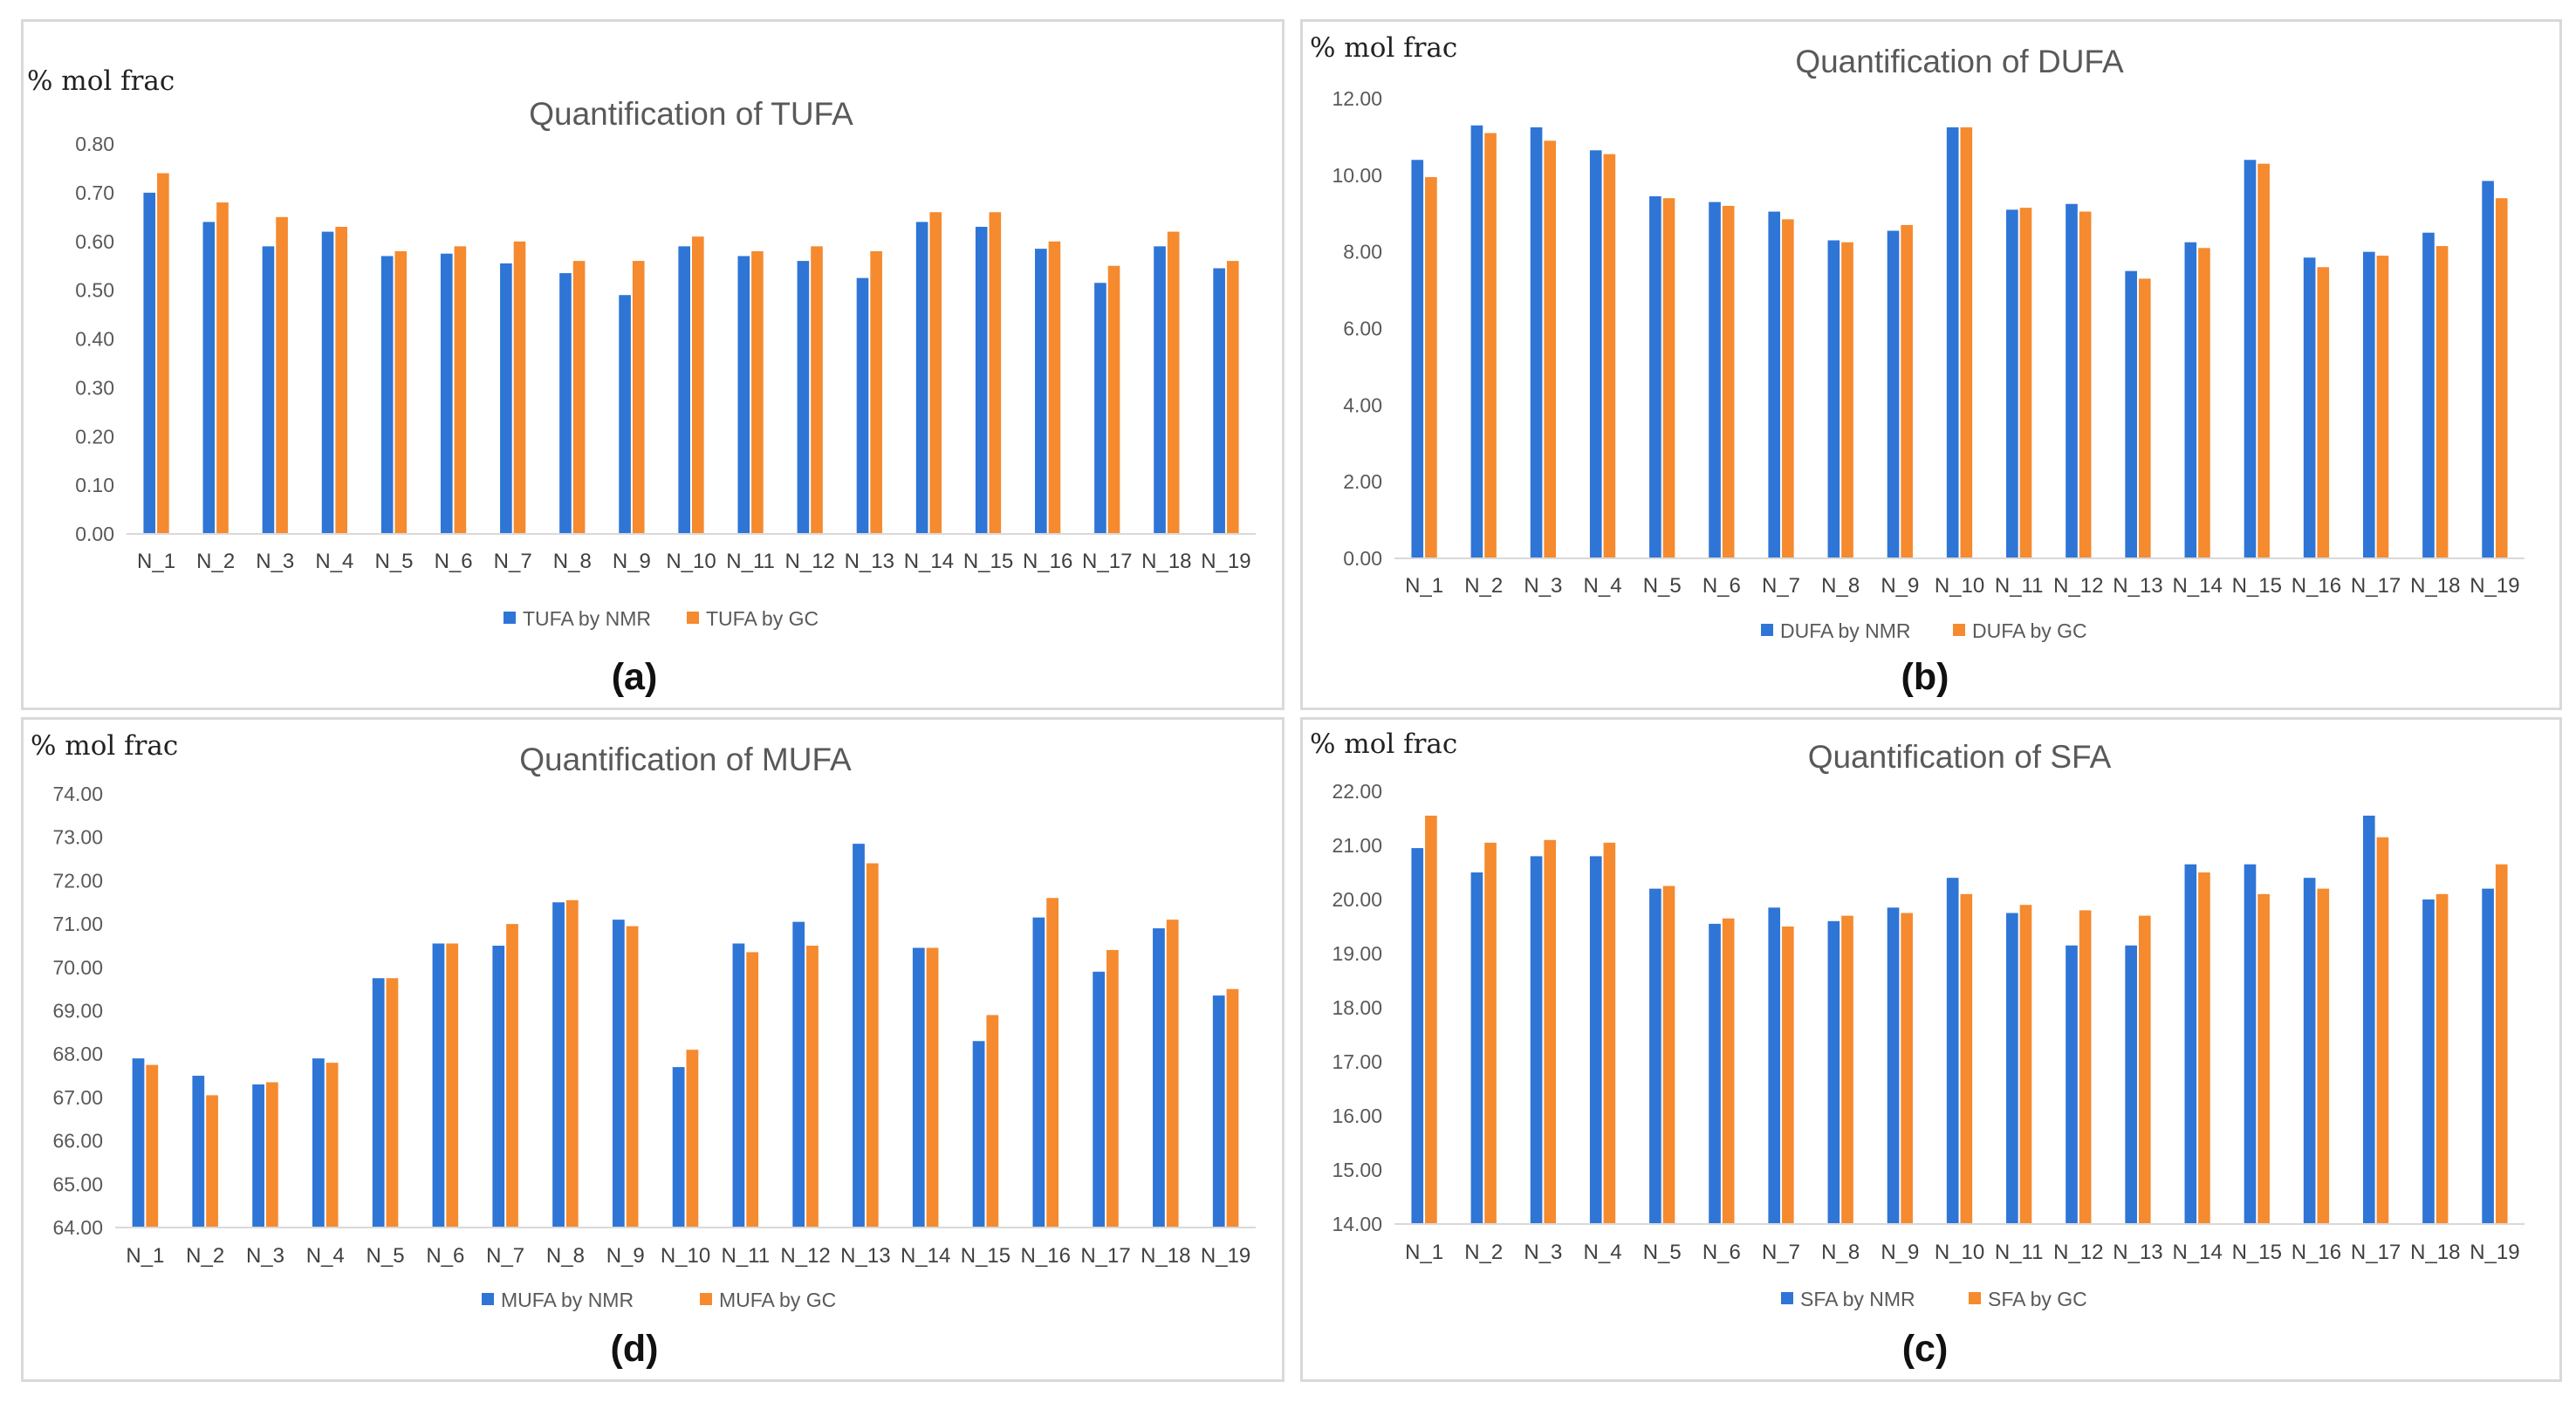  Describe the element at coordinates (635, 677) in the screenshot. I see `panel-label: (a)` at that location.